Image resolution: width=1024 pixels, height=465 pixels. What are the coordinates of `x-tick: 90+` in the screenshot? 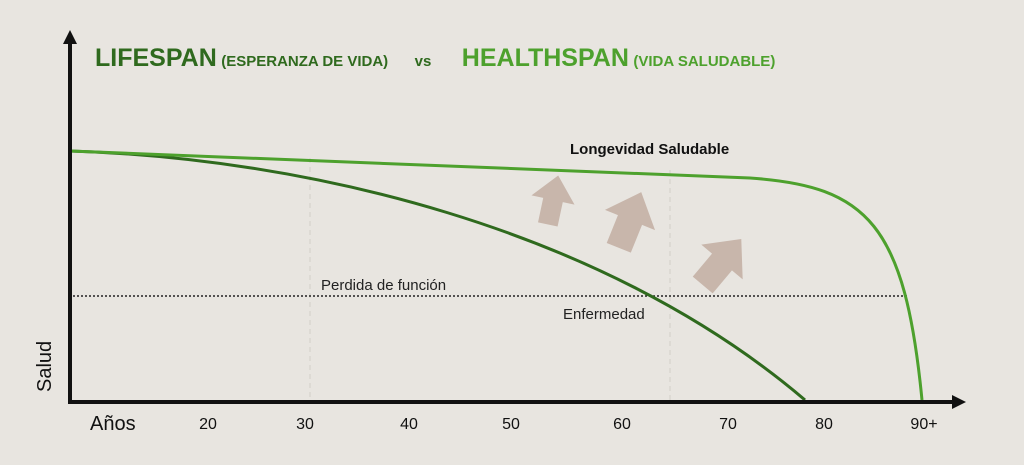 It's located at (924, 424).